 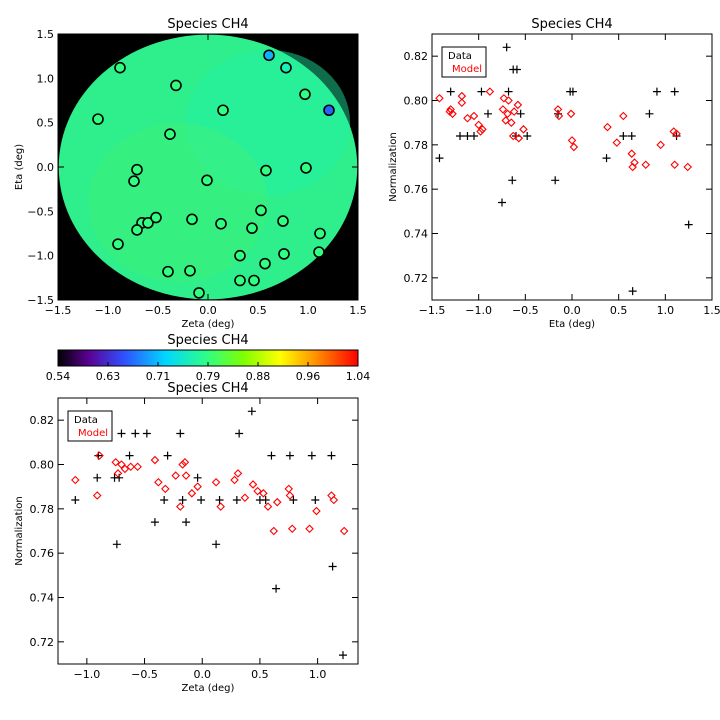 What do you see at coordinates (58, 310) in the screenshot?
I see `x-tick-label: −1.5` at bounding box center [58, 310].